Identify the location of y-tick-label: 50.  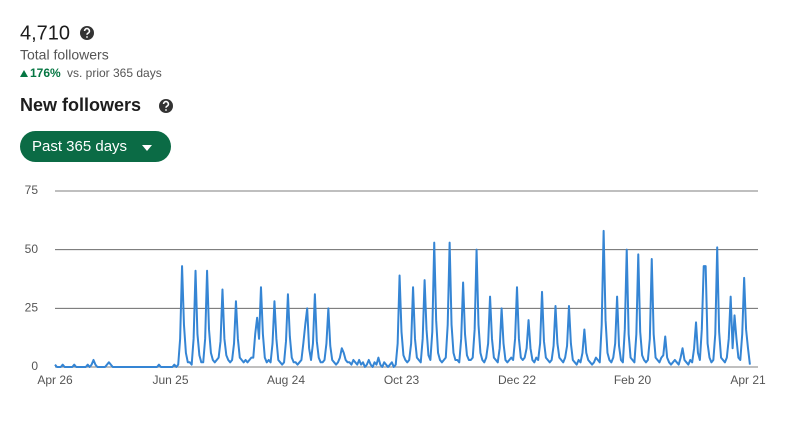
(32, 249).